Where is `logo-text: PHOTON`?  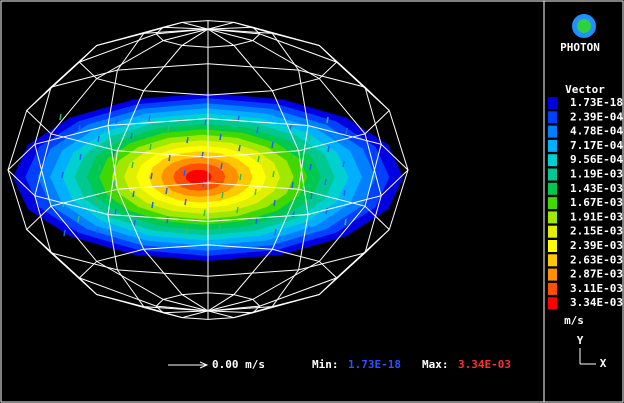
logo-text: PHOTON is located at coordinates (580, 47).